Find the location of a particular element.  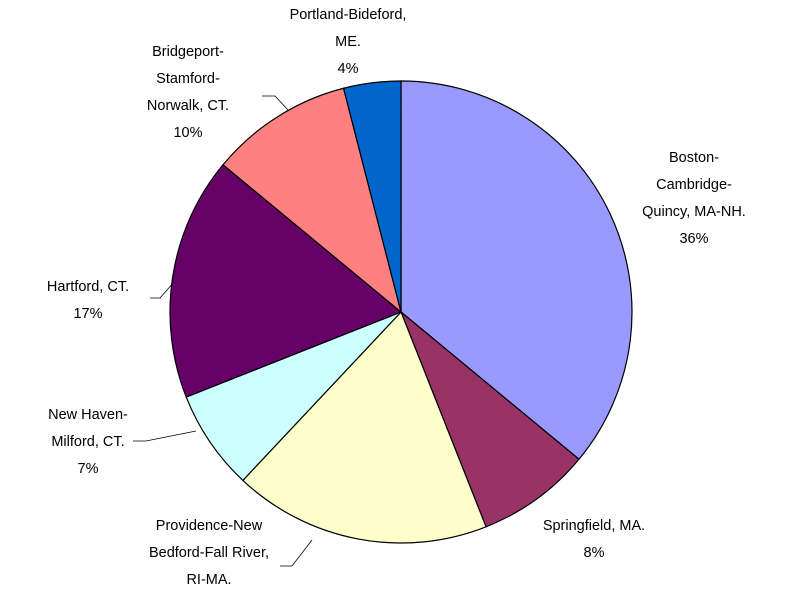

category-label: Portland-Bideford, ME. is located at coordinates (348, 28).